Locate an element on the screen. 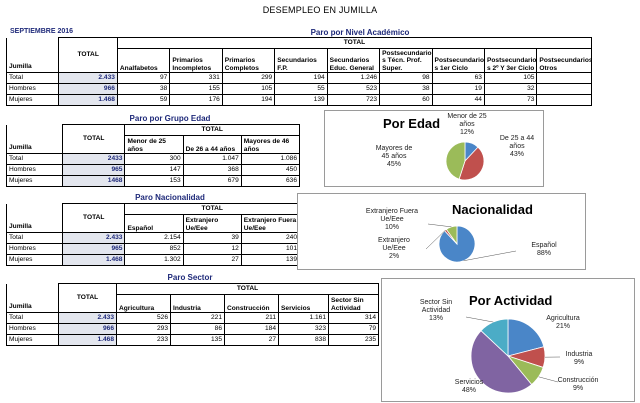  column-header: Extranjero Ue/Eee is located at coordinates (212, 223).